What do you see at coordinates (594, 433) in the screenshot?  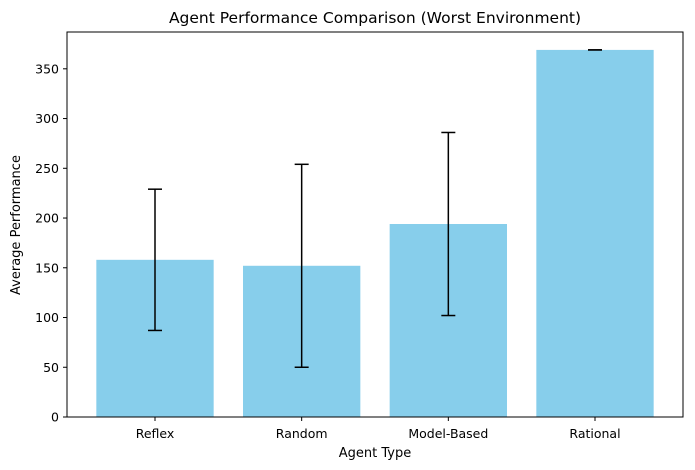 I see `x-tick-label: Rational` at bounding box center [594, 433].